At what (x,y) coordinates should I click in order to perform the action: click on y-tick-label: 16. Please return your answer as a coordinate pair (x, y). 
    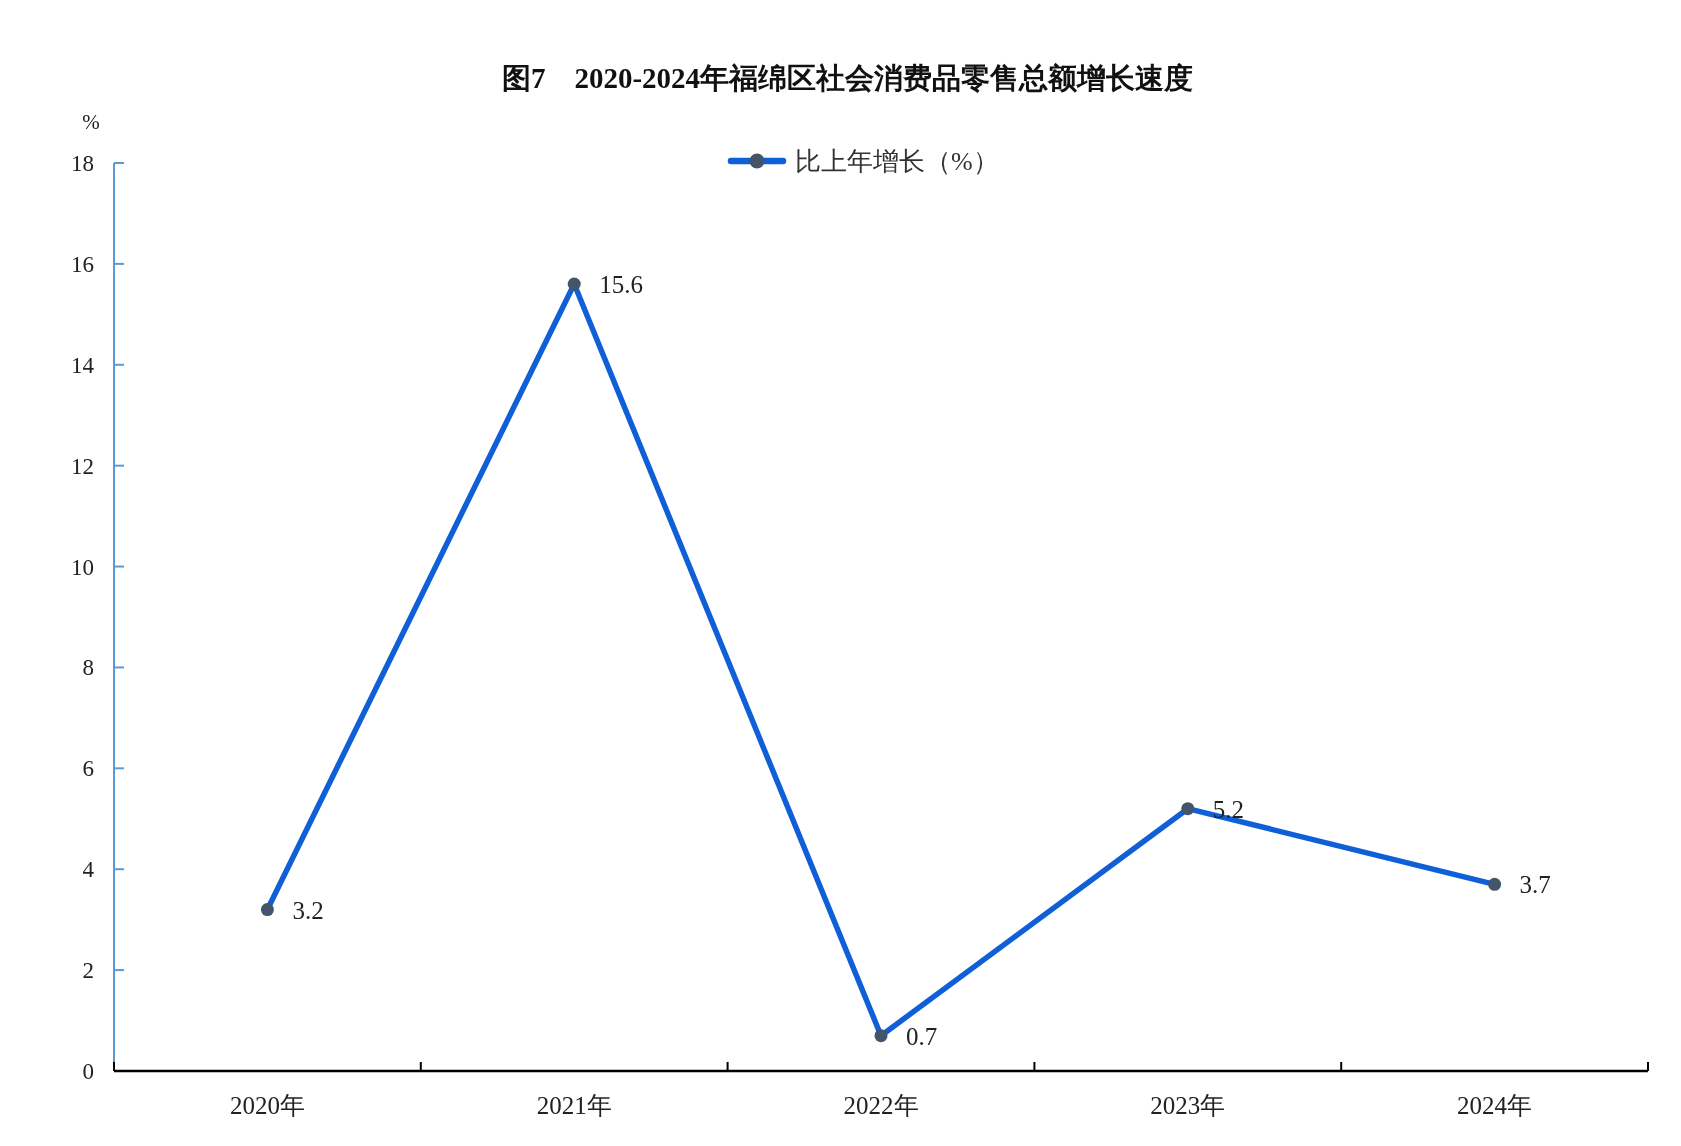
    Looking at the image, I should click on (82, 264).